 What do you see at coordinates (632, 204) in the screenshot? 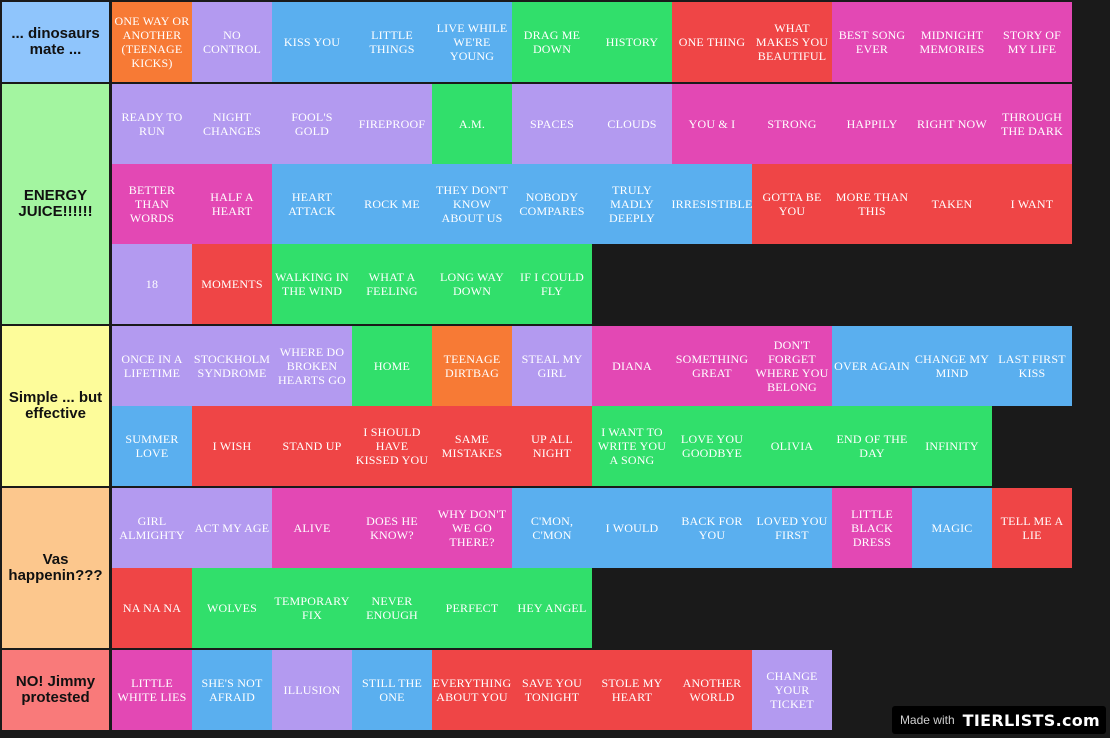
I see `tier-item-tile: Truly Madly Deeply` at bounding box center [632, 204].